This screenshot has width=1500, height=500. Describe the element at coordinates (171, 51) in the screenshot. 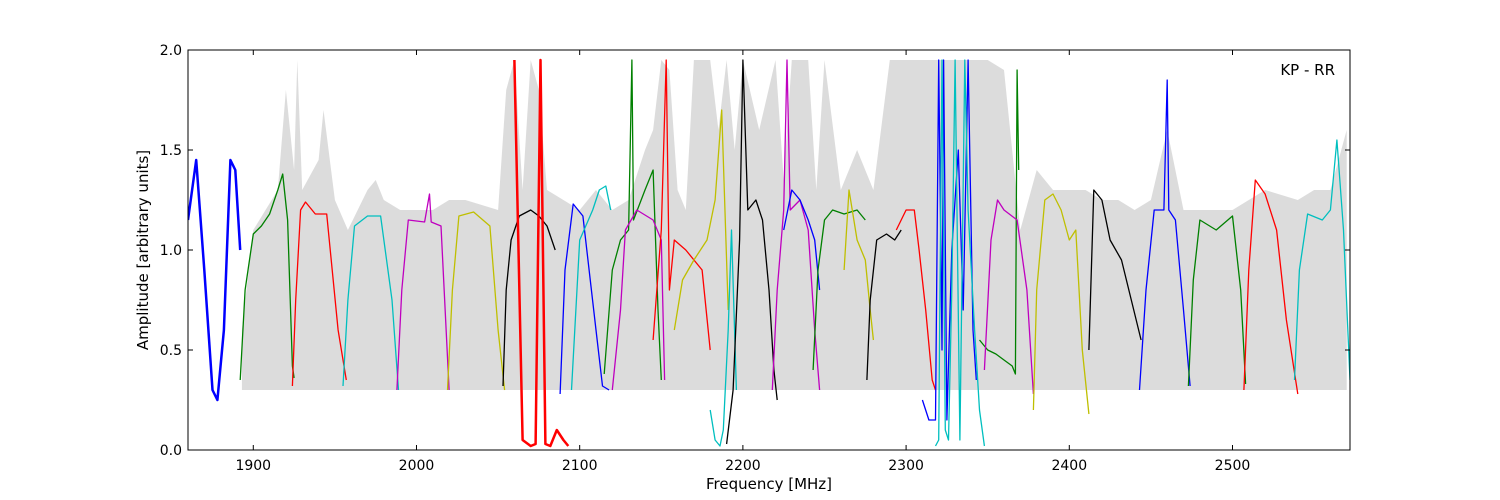

I see `y-tick-label: 2.0` at that location.